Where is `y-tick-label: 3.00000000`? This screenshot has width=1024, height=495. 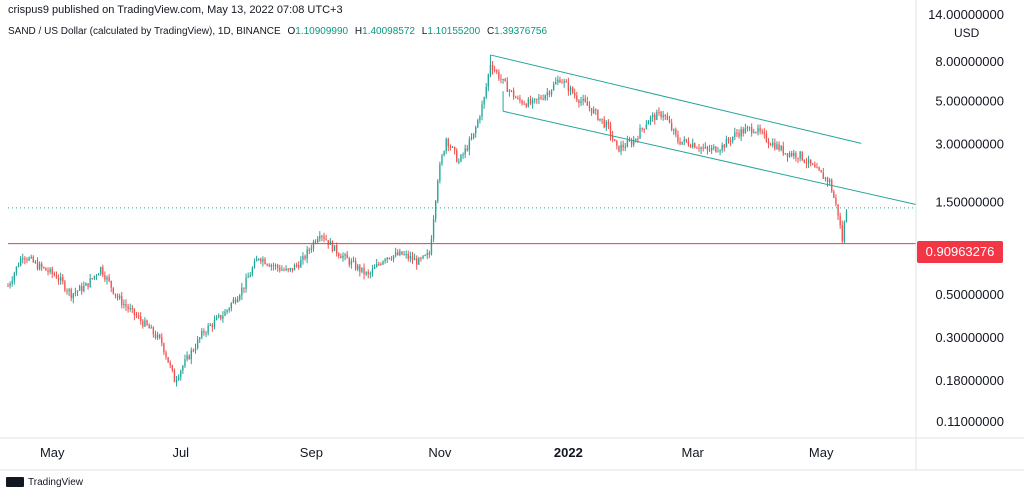 y-tick-label: 3.00000000 is located at coordinates (969, 143).